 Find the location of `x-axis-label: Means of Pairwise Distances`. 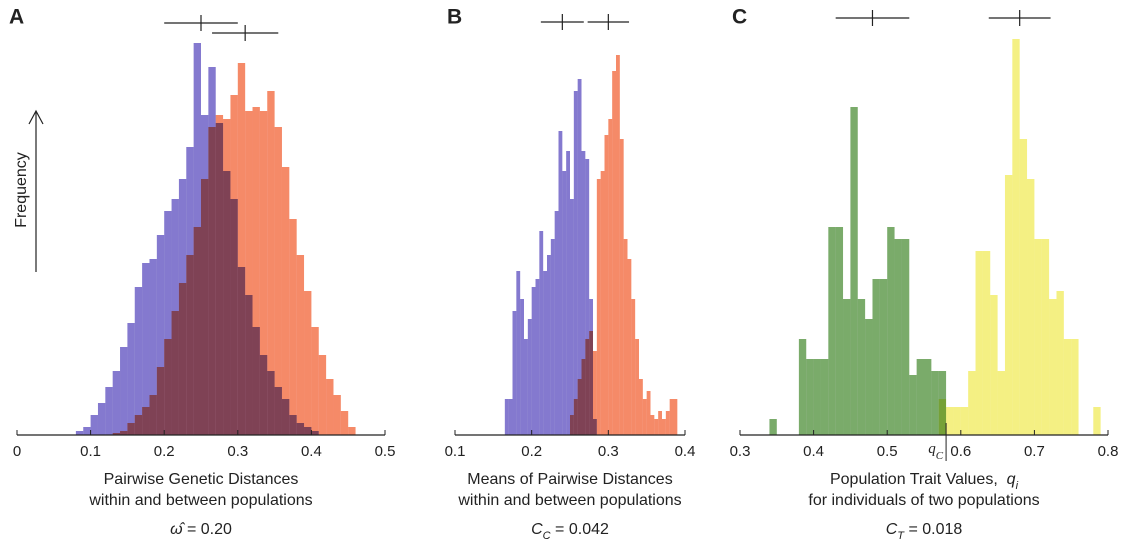

x-axis-label: Means of Pairwise Distances is located at coordinates (569, 479).